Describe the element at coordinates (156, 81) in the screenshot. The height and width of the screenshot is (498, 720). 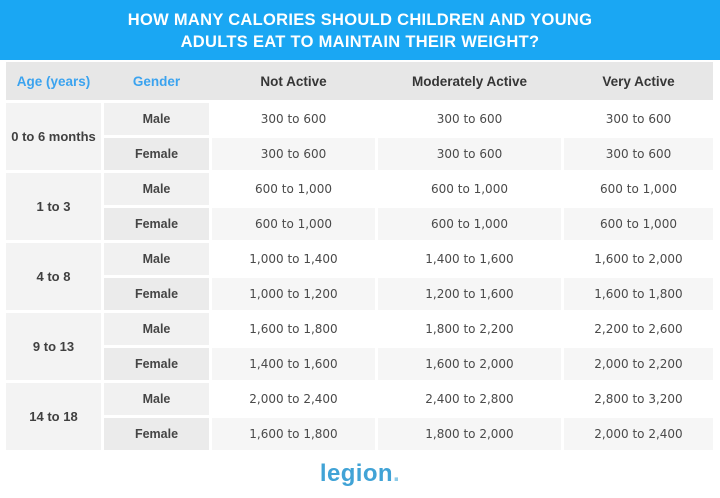
I see `column-header-gender: Gender` at that location.